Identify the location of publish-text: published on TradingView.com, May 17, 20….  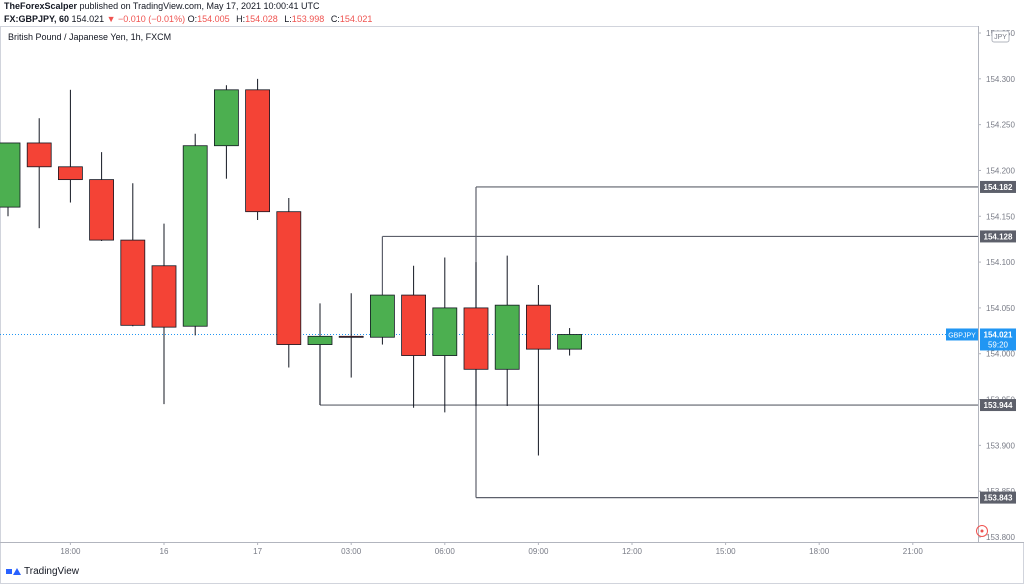
(199, 6).